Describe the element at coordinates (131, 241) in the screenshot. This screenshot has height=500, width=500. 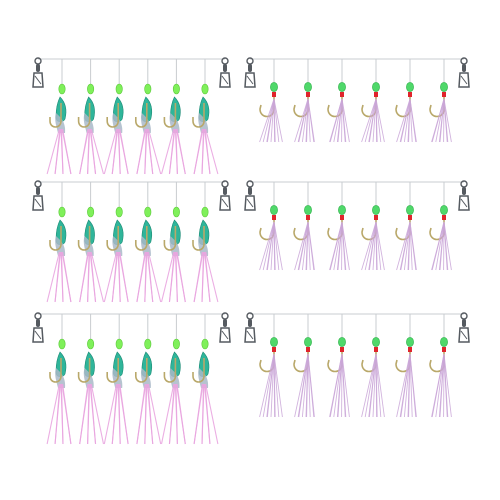
I see `rig-middle-left` at that location.